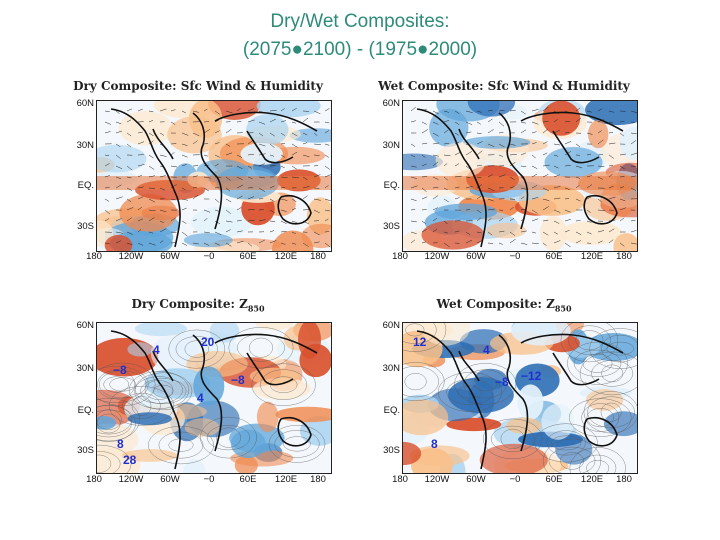 The width and height of the screenshot is (720, 540). I want to click on panel-title: Dry Composite: Z850, so click(198, 305).